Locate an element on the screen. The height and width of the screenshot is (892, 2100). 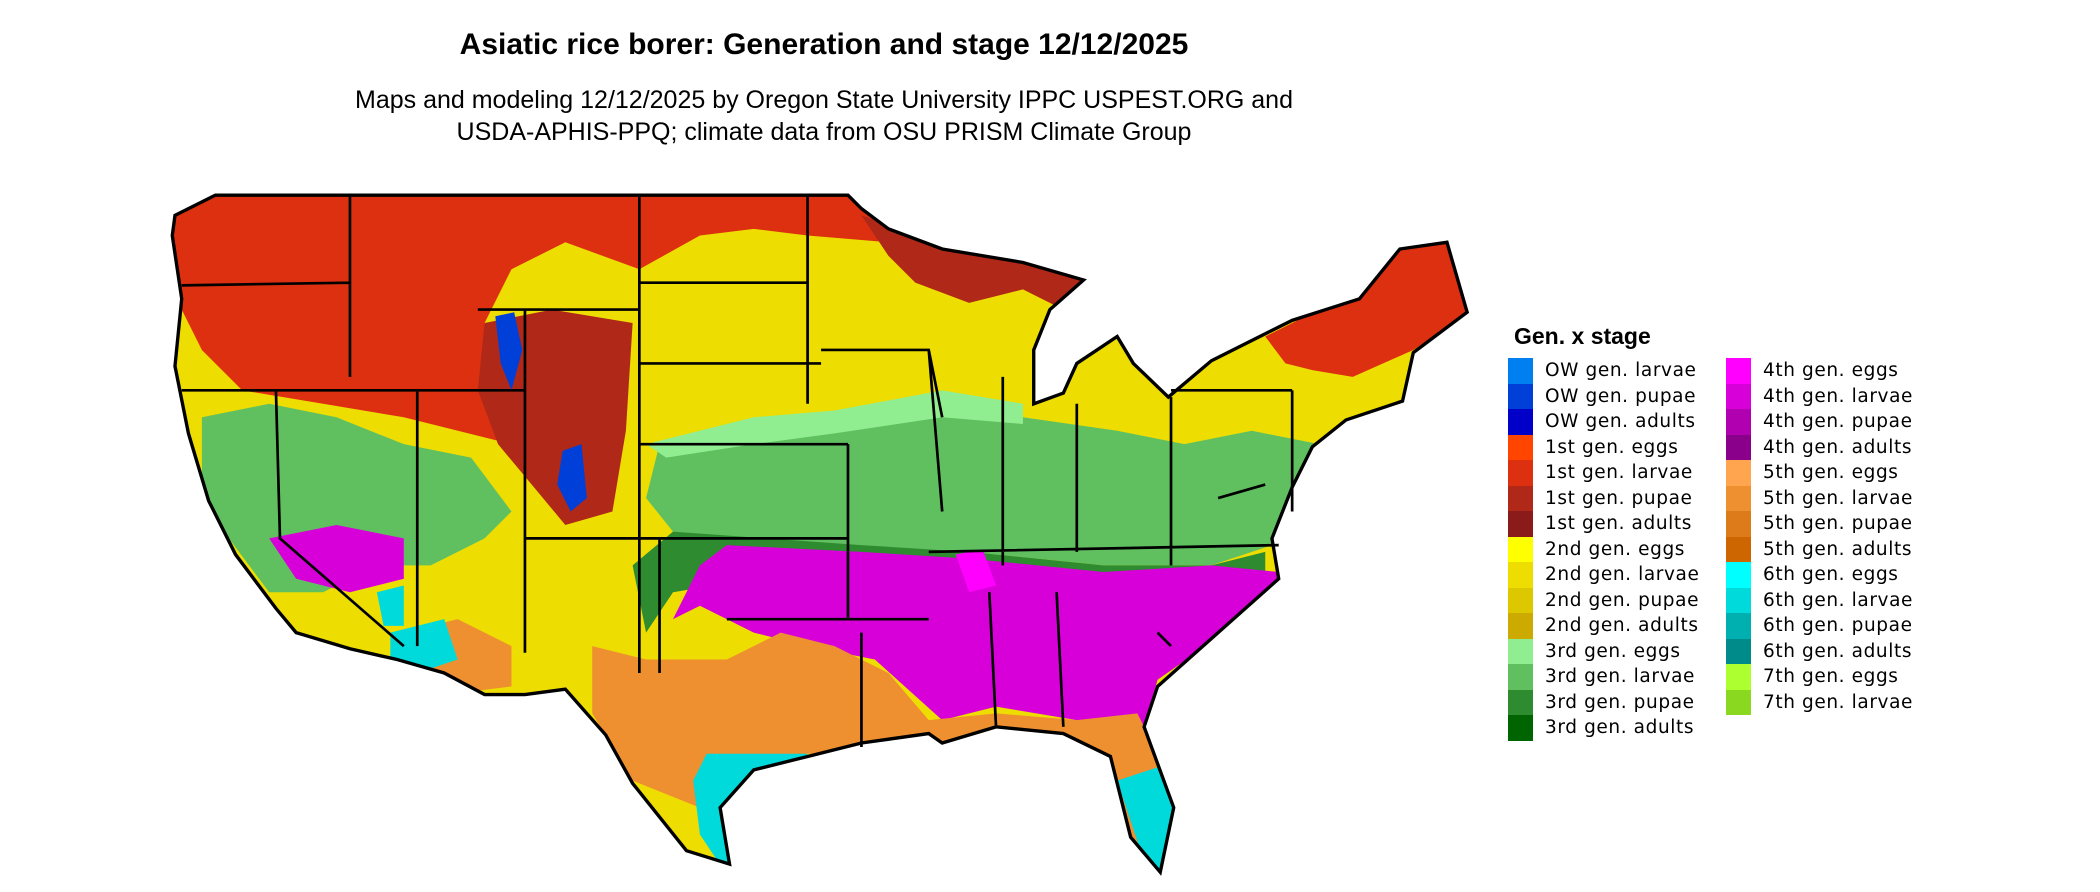
legend-item: 5th gen. eggs is located at coordinates (1812, 473).